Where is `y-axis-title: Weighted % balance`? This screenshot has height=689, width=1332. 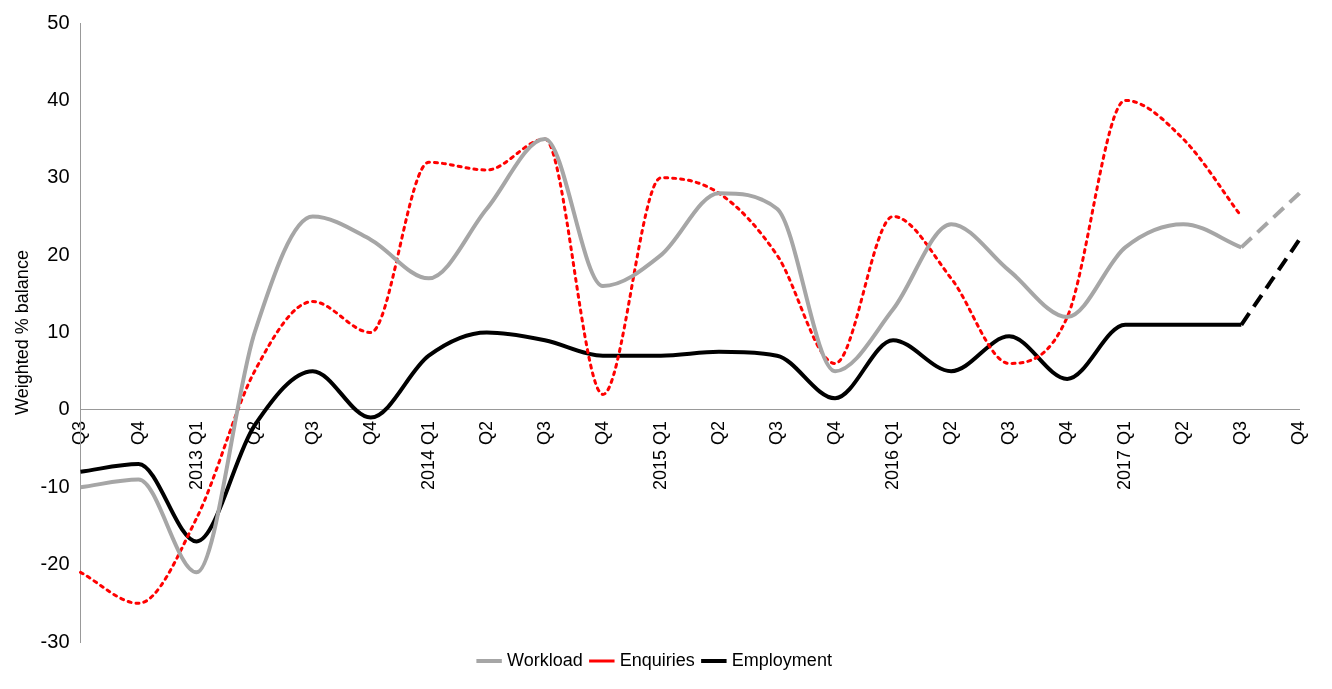
y-axis-title: Weighted % balance is located at coordinates (21, 332).